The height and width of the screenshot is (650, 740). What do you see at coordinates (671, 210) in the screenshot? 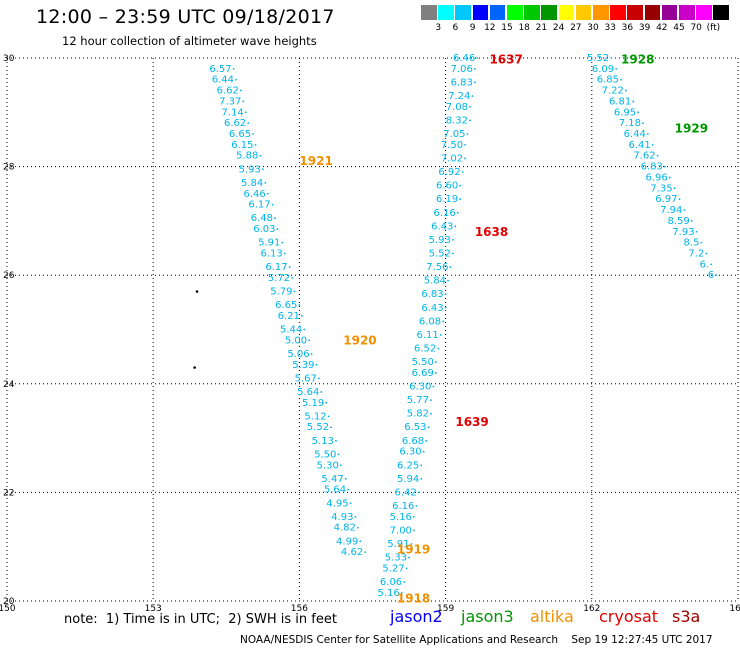
I see `wave-height-value: 7.94` at bounding box center [671, 210].